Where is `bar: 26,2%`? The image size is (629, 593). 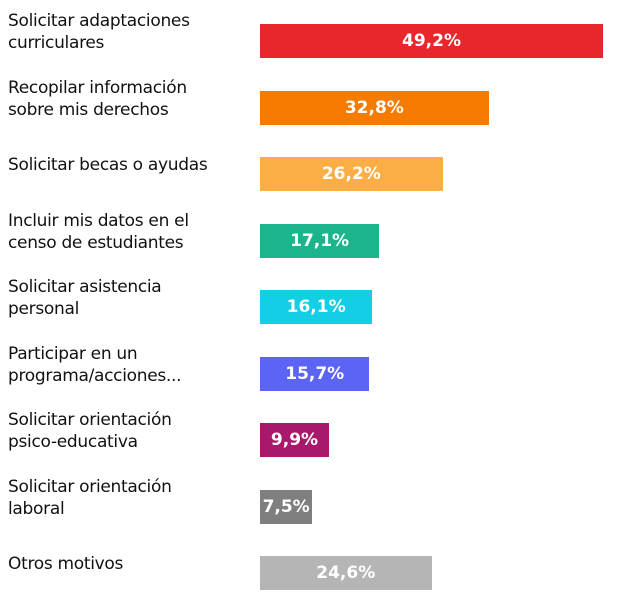 bar: 26,2% is located at coordinates (351, 174).